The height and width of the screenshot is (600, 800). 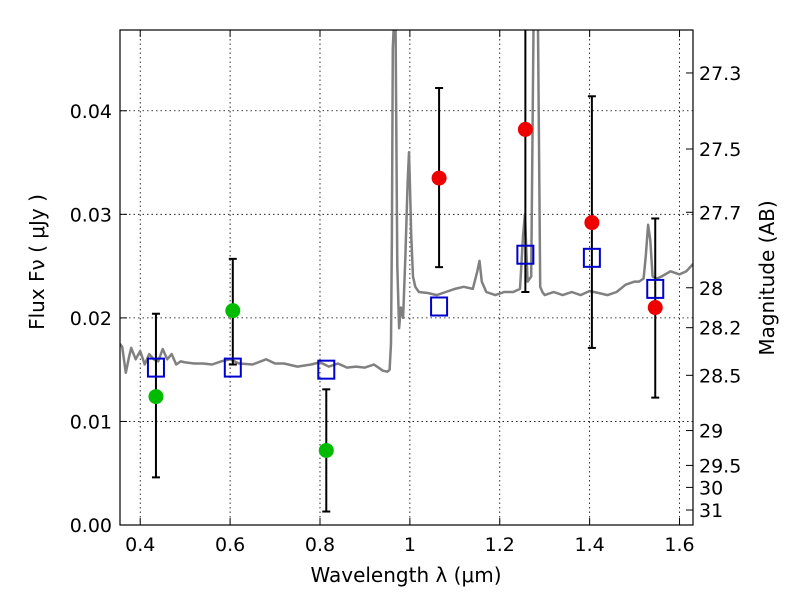 I want to click on y-tick-label: 0.03, so click(x=91, y=215).